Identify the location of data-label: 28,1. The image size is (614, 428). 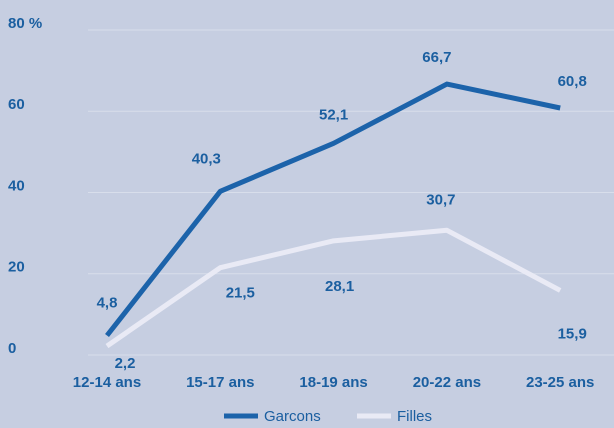
(339, 286).